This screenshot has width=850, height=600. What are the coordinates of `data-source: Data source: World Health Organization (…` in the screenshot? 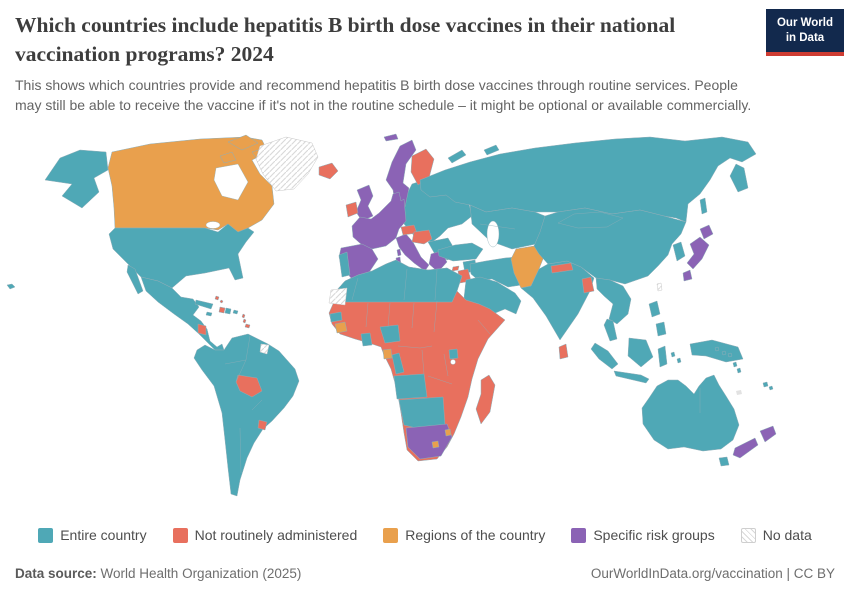 It's located at (158, 573).